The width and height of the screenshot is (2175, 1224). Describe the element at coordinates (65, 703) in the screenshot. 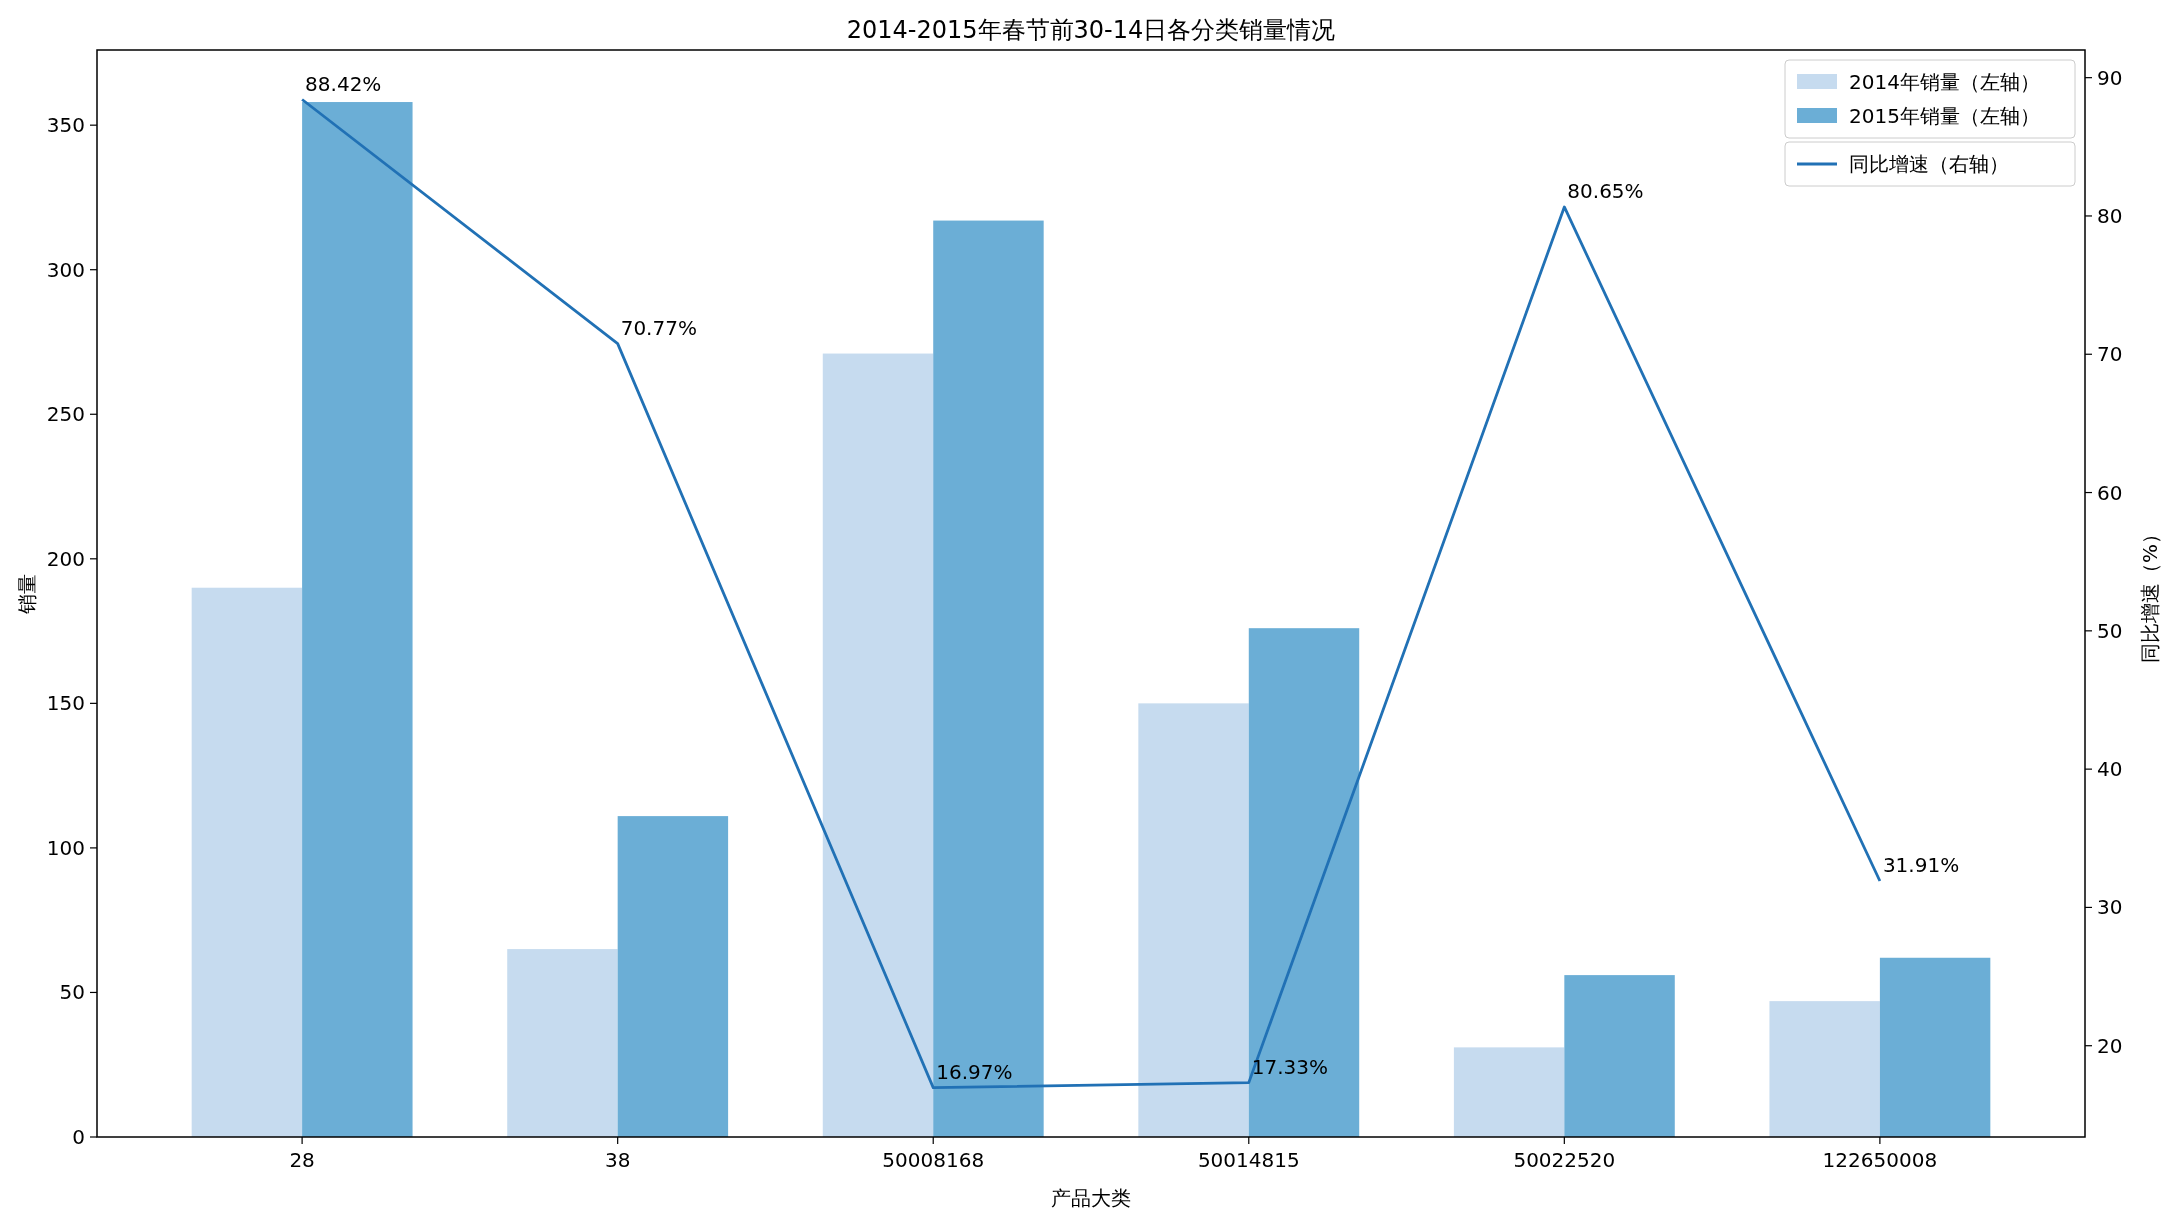

I see `y-tick-label: 150` at that location.